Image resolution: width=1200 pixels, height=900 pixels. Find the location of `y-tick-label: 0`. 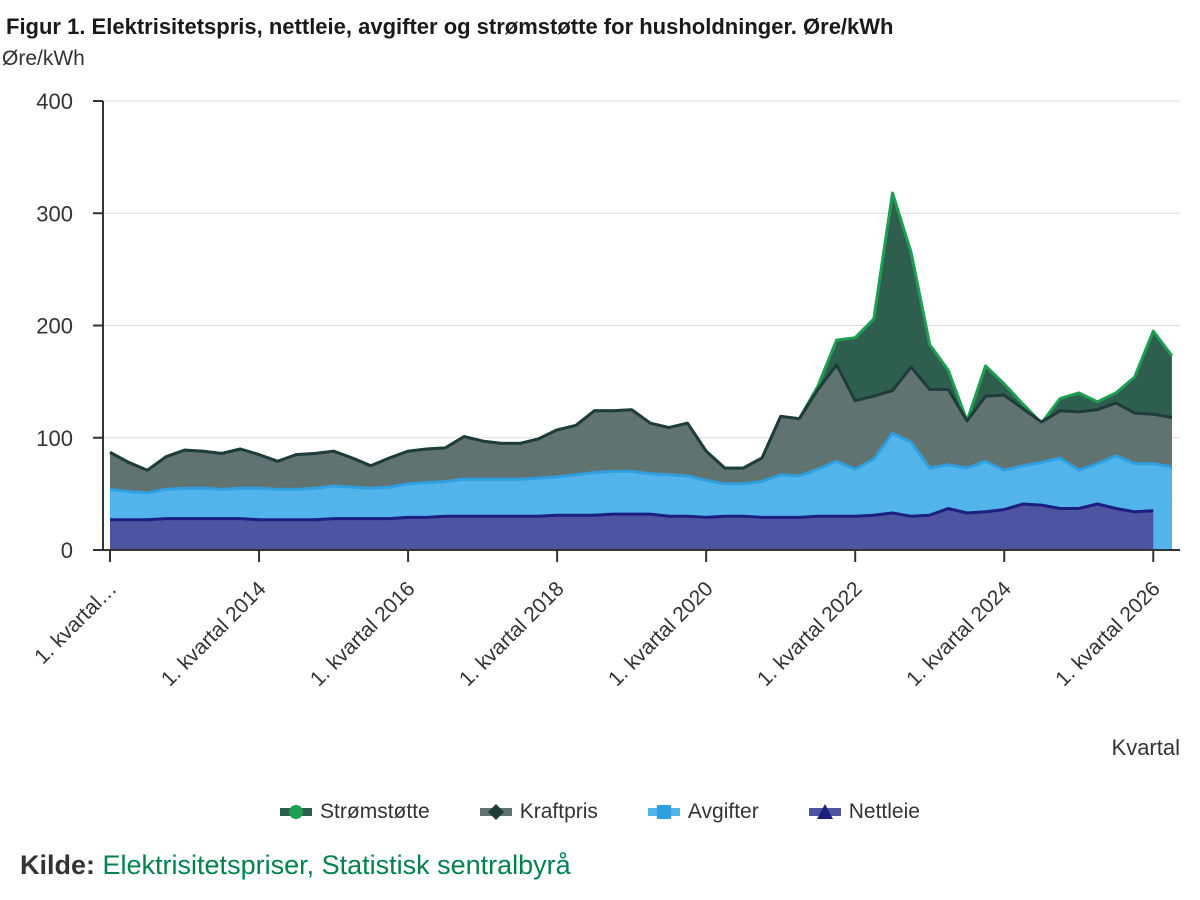

y-tick-label: 0 is located at coordinates (67, 550).